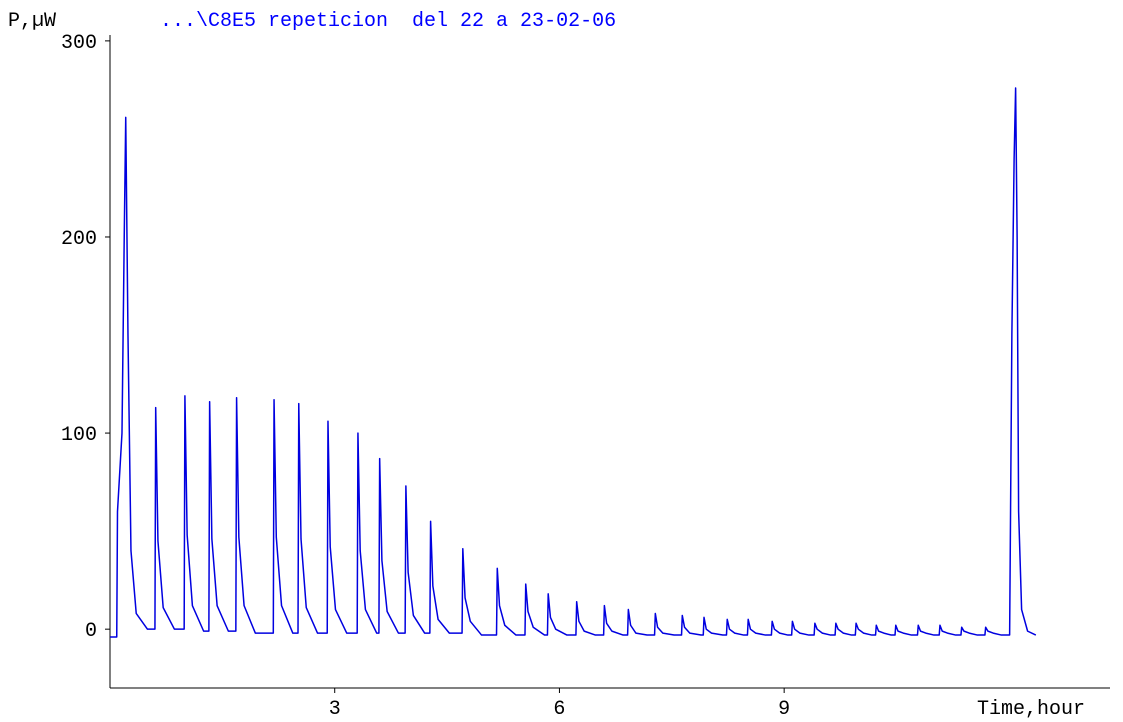 Image resolution: width=1123 pixels, height=722 pixels. Describe the element at coordinates (388, 21) in the screenshot. I see `chart-title: ...\C8E5 repeticion del 22 a 23-02-06` at that location.